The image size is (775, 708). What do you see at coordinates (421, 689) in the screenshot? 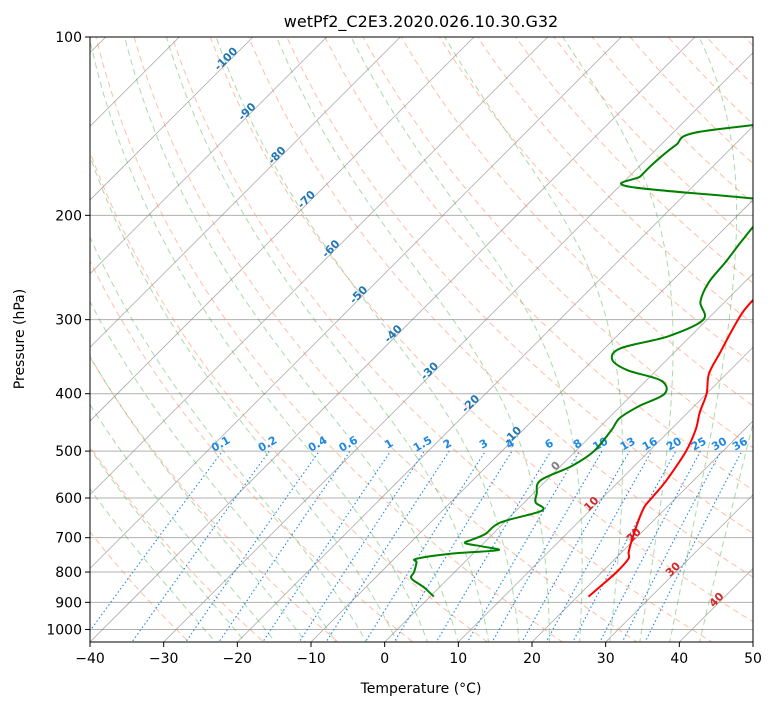
I see `x-axis-label: Temperature (°C)` at bounding box center [421, 689].